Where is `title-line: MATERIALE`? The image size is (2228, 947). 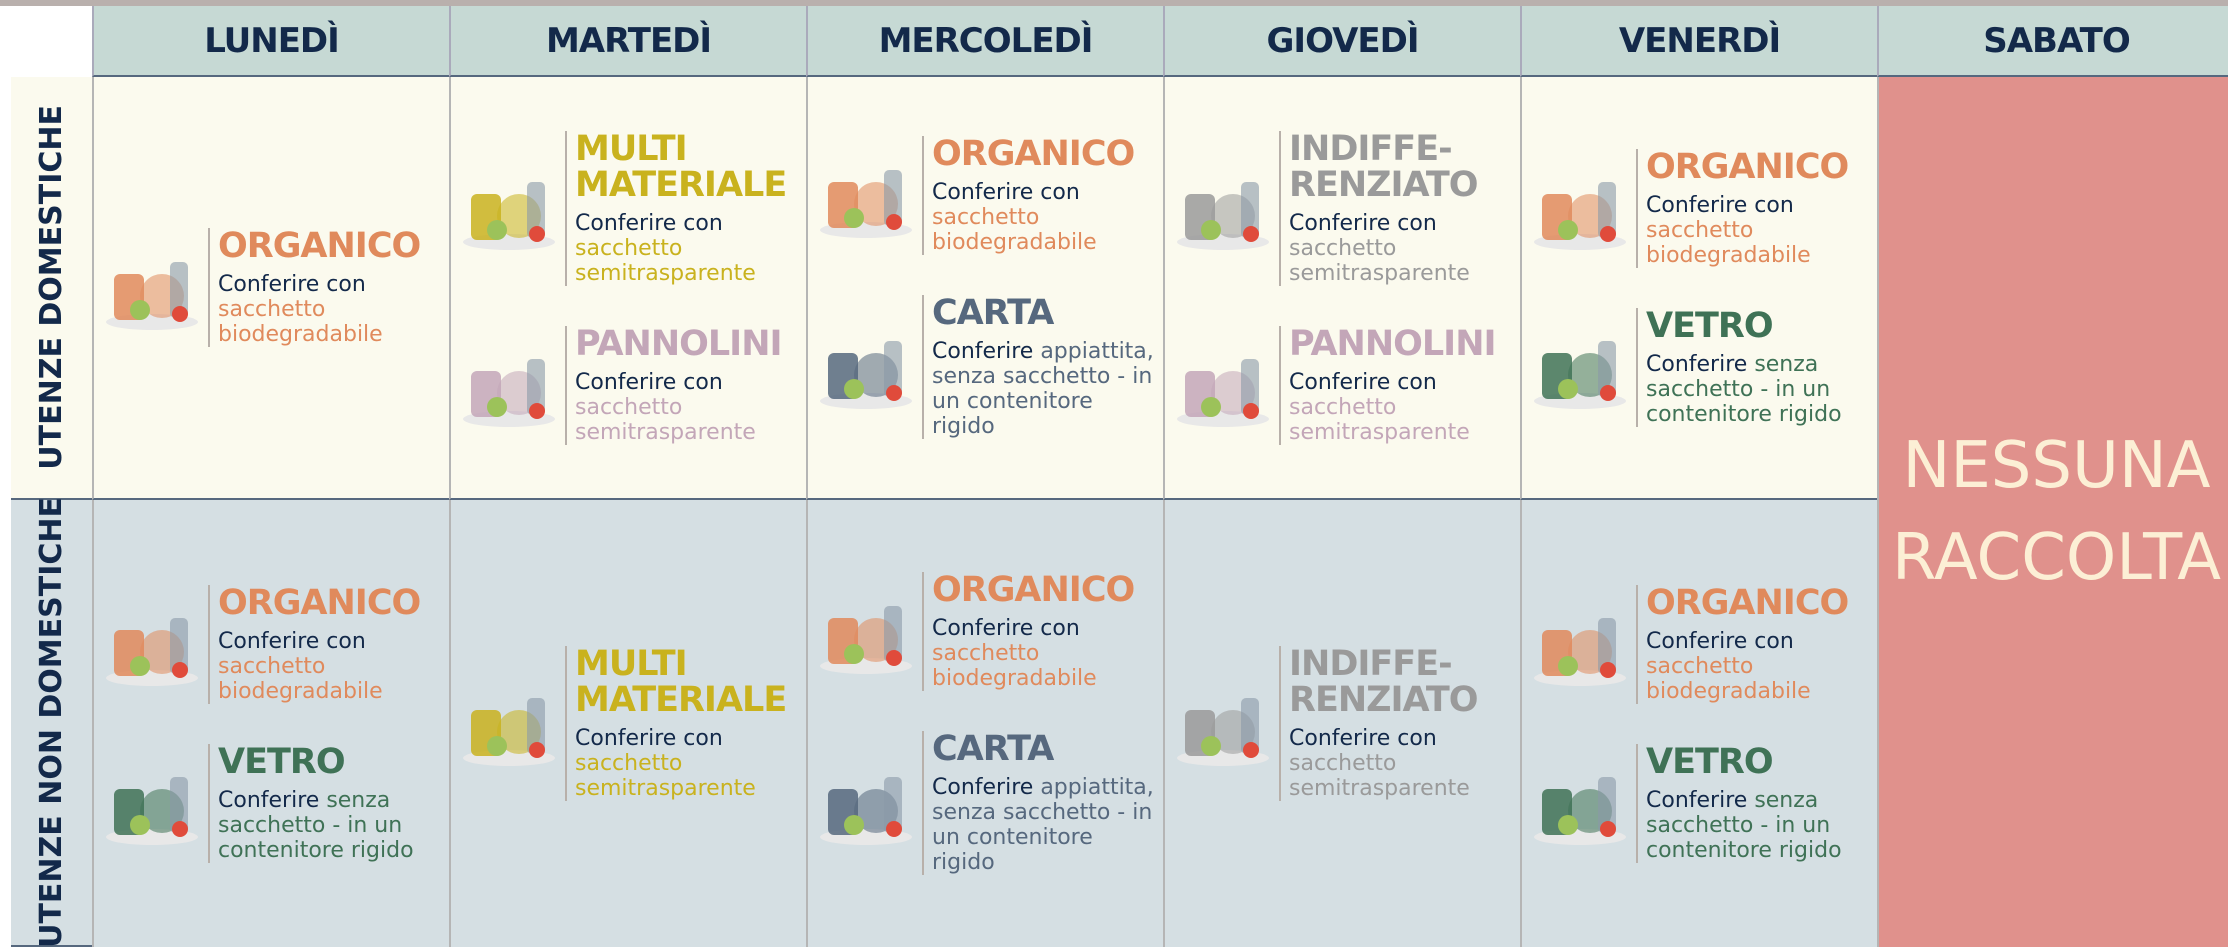
title-line: MATERIALE is located at coordinates (681, 184).